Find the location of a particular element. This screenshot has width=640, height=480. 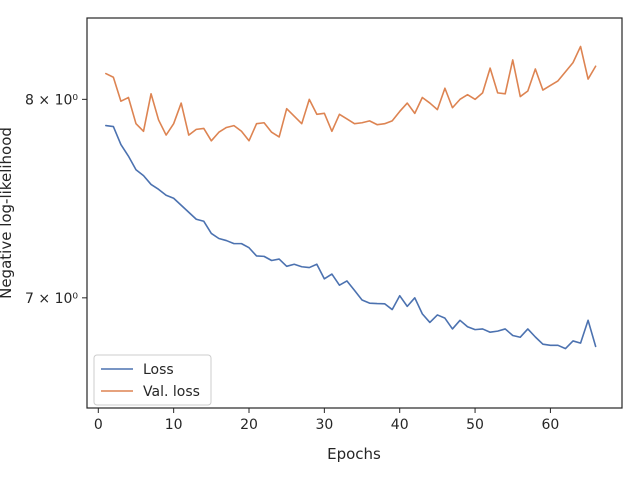

x-tick-label: 0 is located at coordinates (98, 425).